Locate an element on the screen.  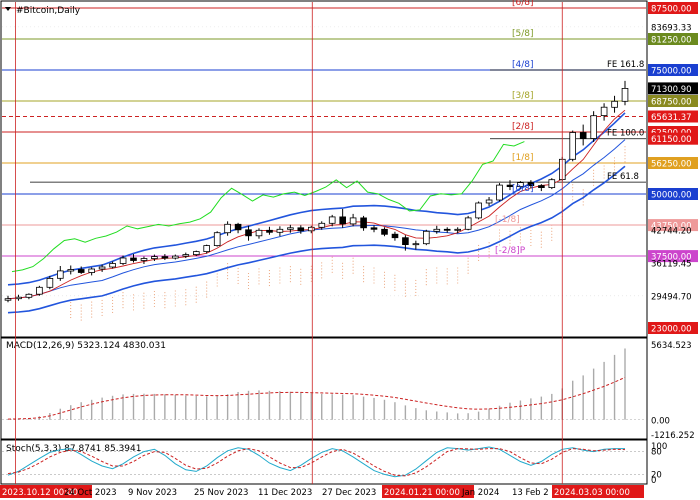
price-axis-label: 56250.00 is located at coordinates (671, 165).